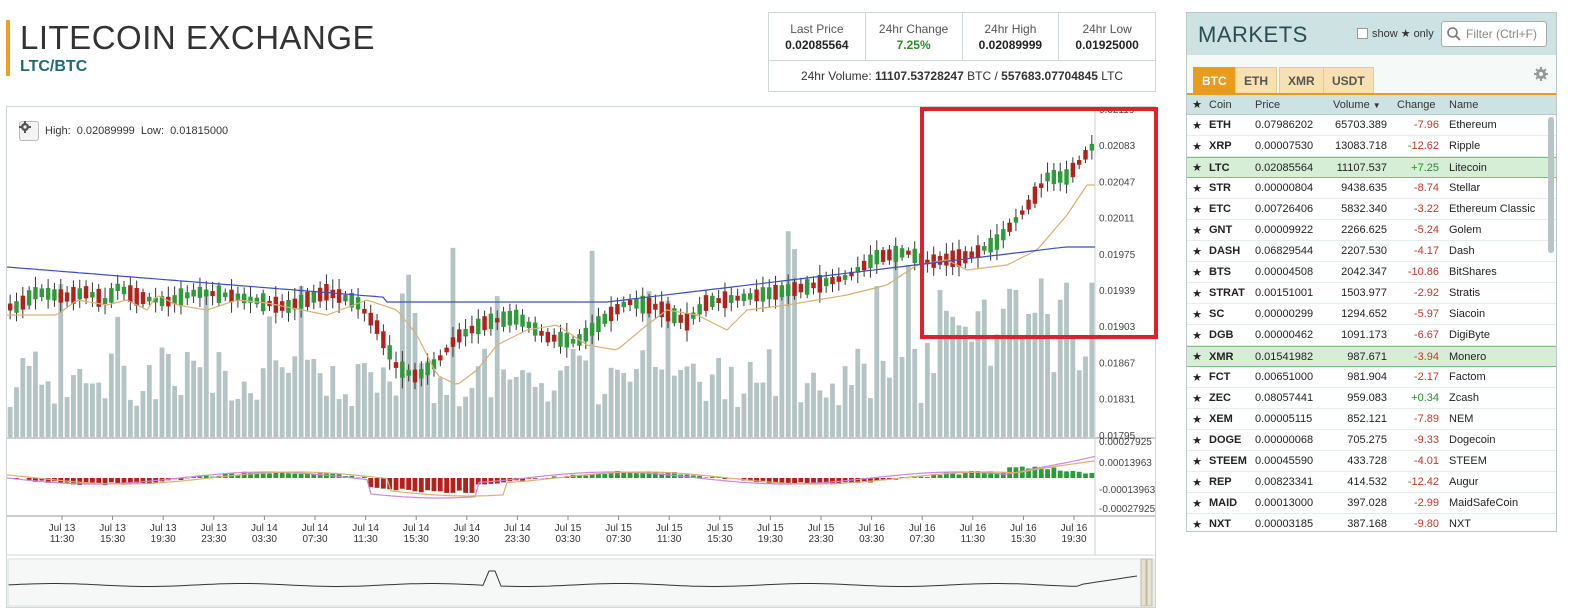 Image resolution: width=1572 pixels, height=616 pixels. What do you see at coordinates (1371, 461) in the screenshot?
I see `market-row-steem: ★ STEEM 0.00045590 433.728 -4.01 STEEM` at bounding box center [1371, 461].